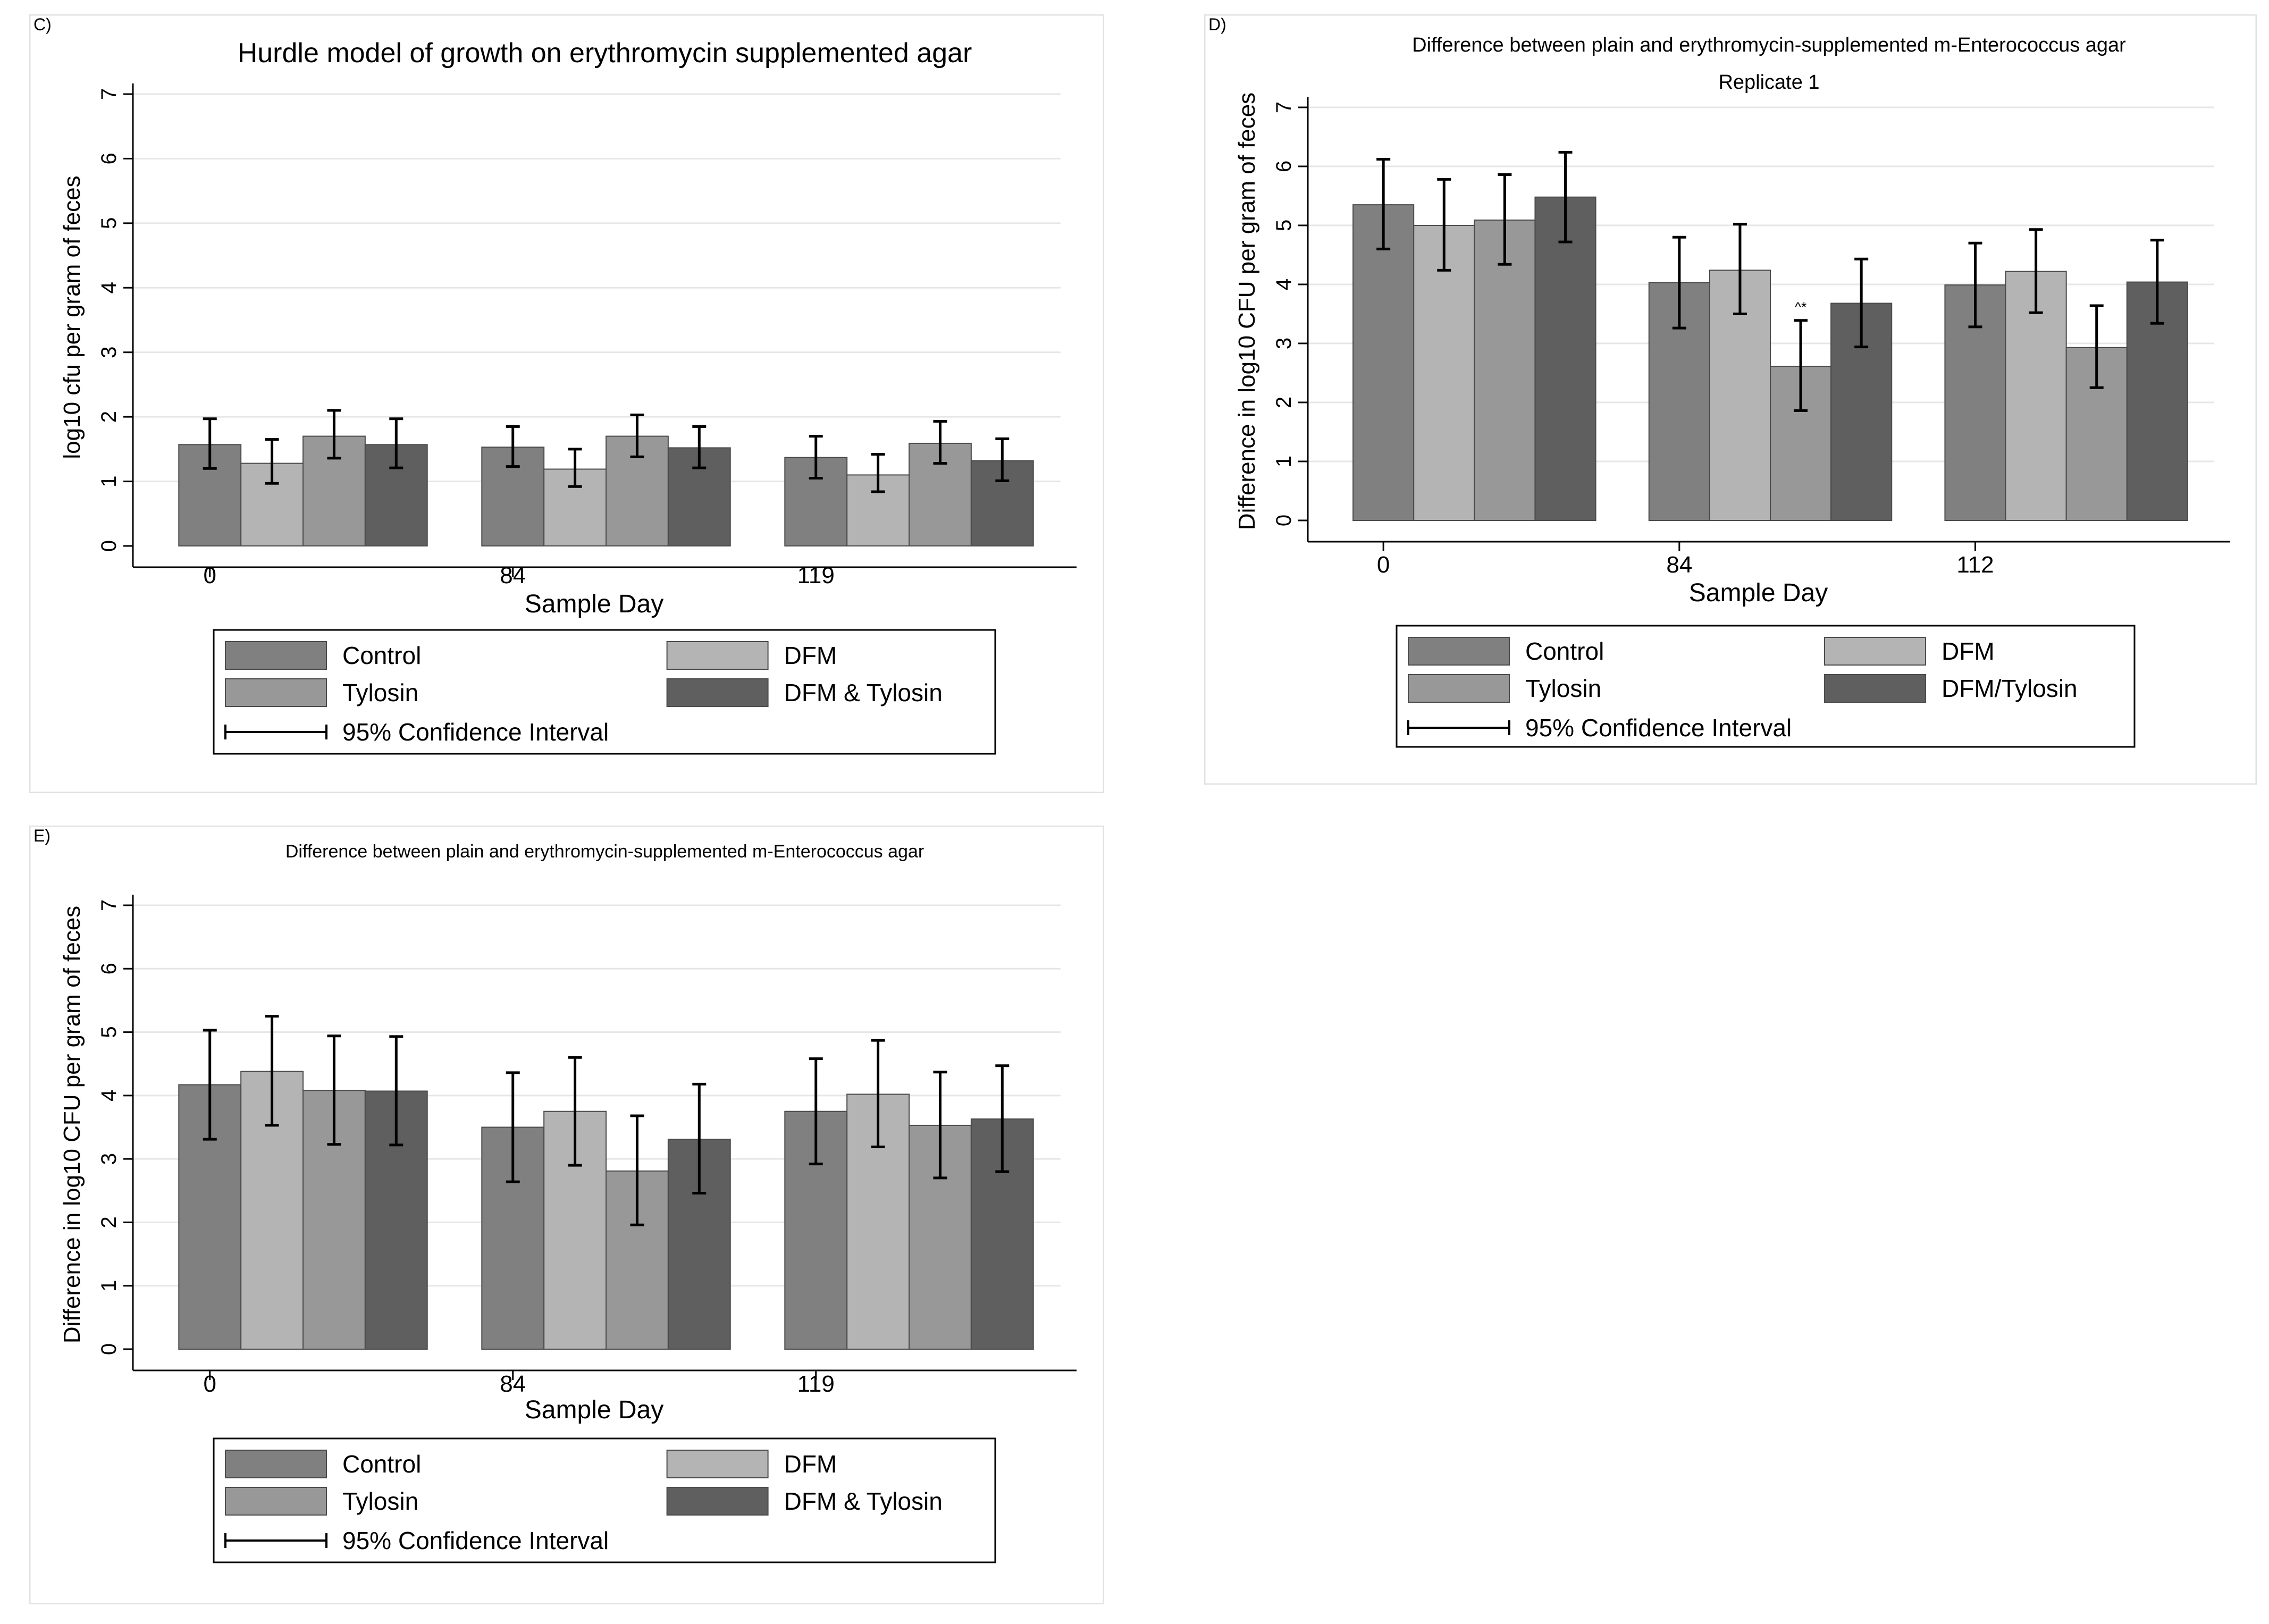 This screenshot has width=2269, height=1624. What do you see at coordinates (1975, 565) in the screenshot?
I see `x-tick-label: 112` at bounding box center [1975, 565].